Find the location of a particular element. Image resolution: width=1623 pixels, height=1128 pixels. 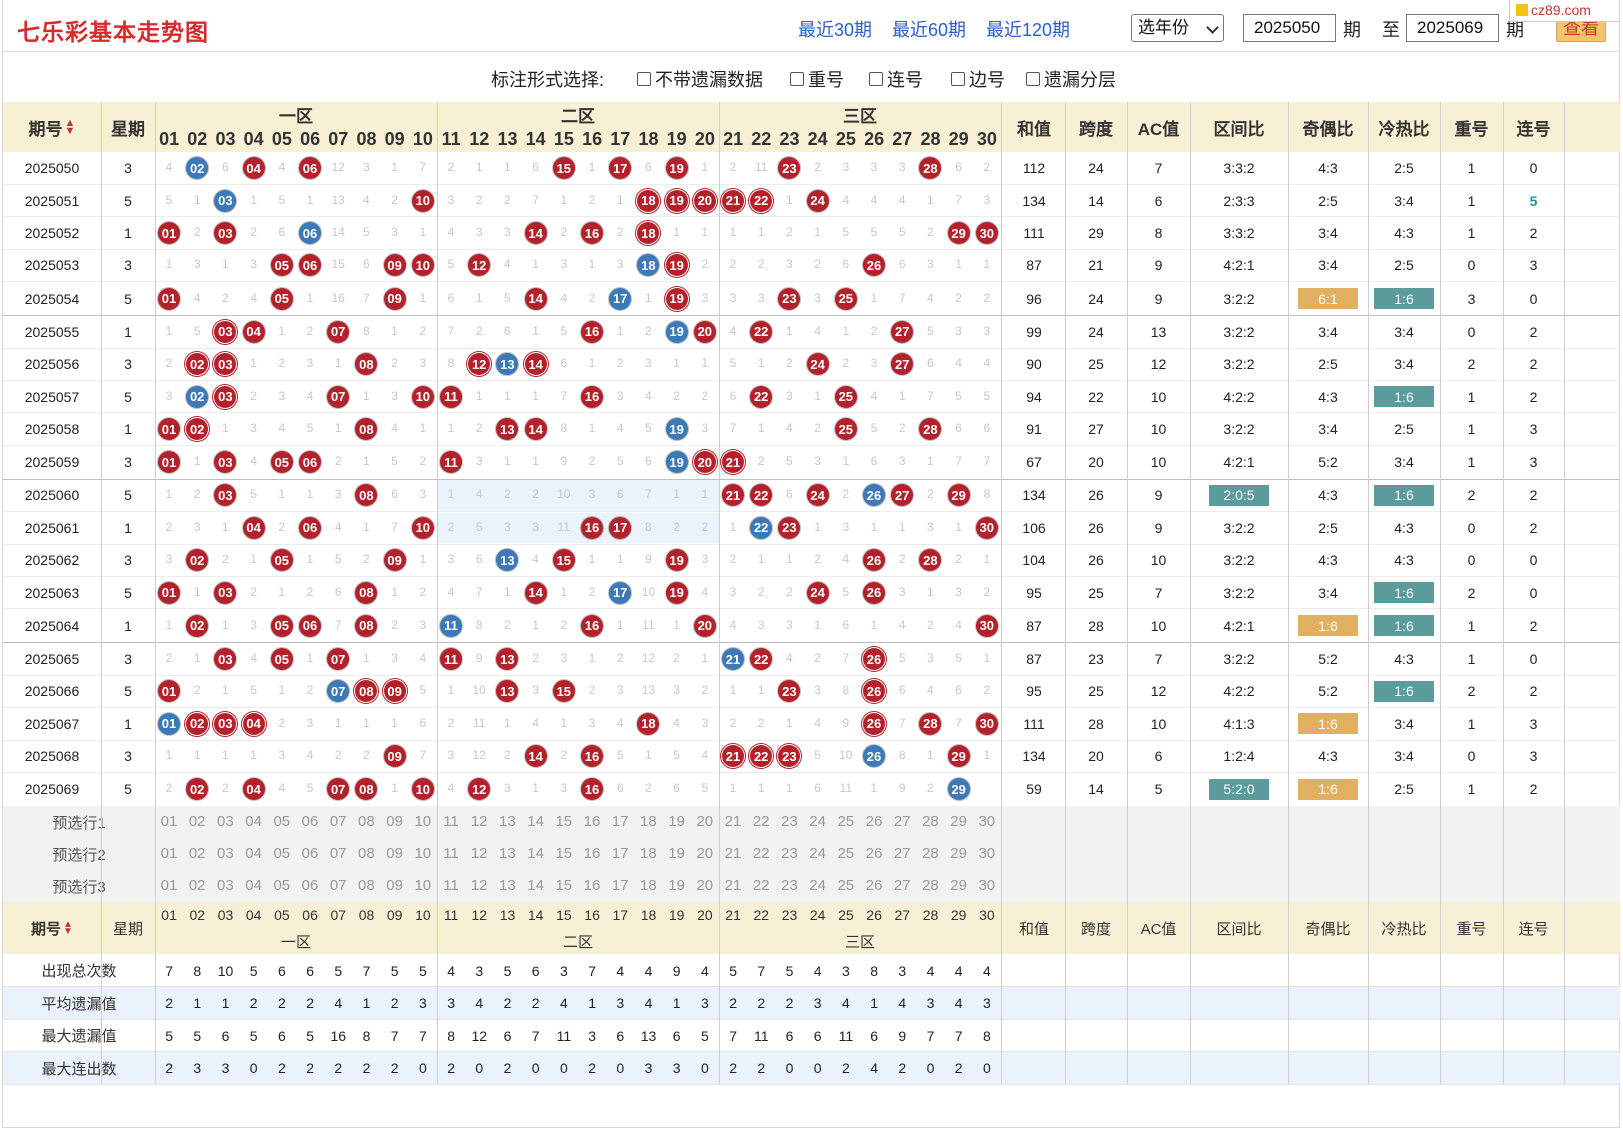

preselect-number: 04 is located at coordinates (253, 886).